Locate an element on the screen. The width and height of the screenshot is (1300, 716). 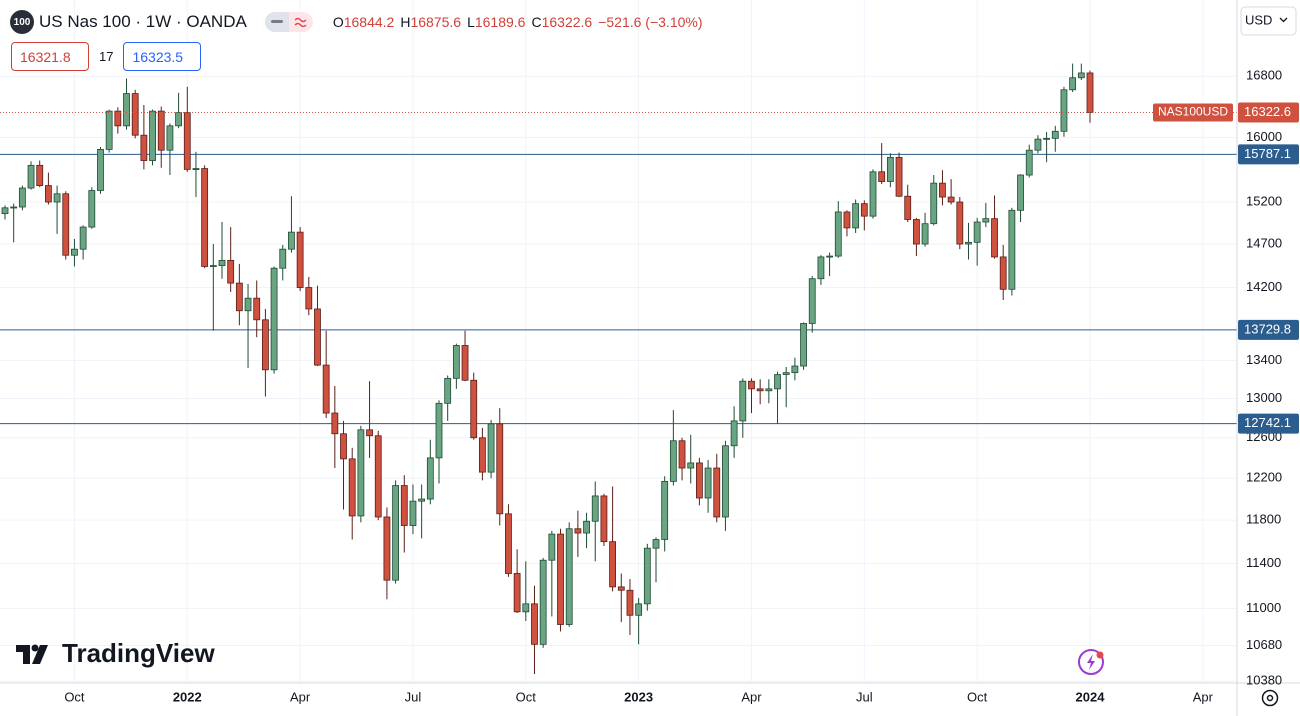
currency-caret is located at coordinates (1283, 20).